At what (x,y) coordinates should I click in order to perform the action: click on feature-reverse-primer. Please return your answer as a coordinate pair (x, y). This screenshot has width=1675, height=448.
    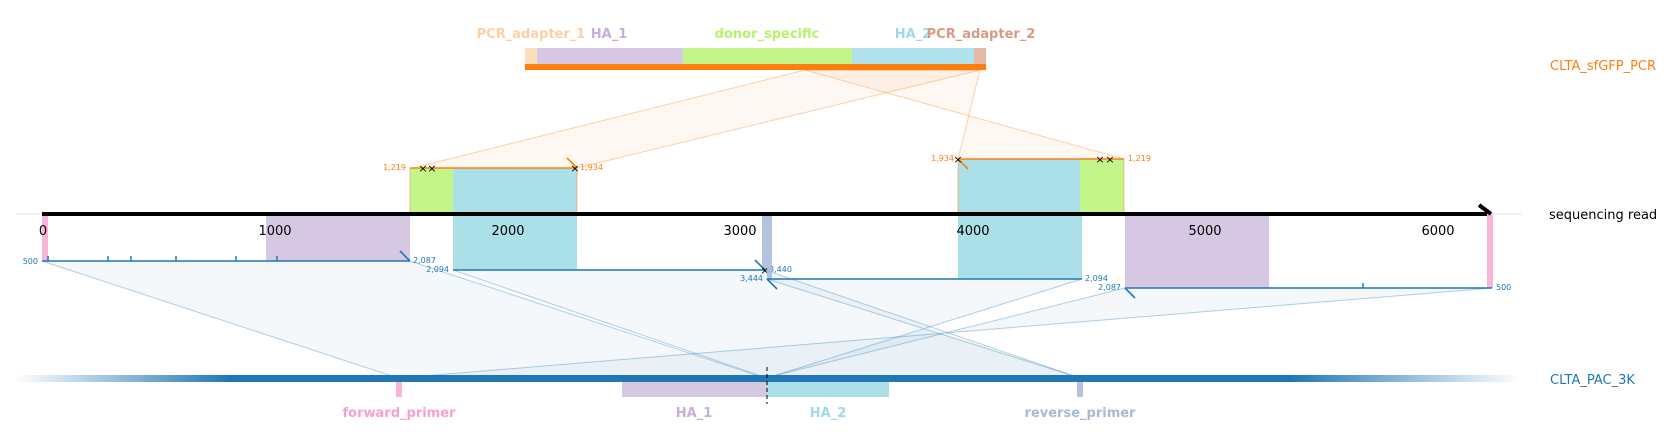
    Looking at the image, I should click on (1080, 389).